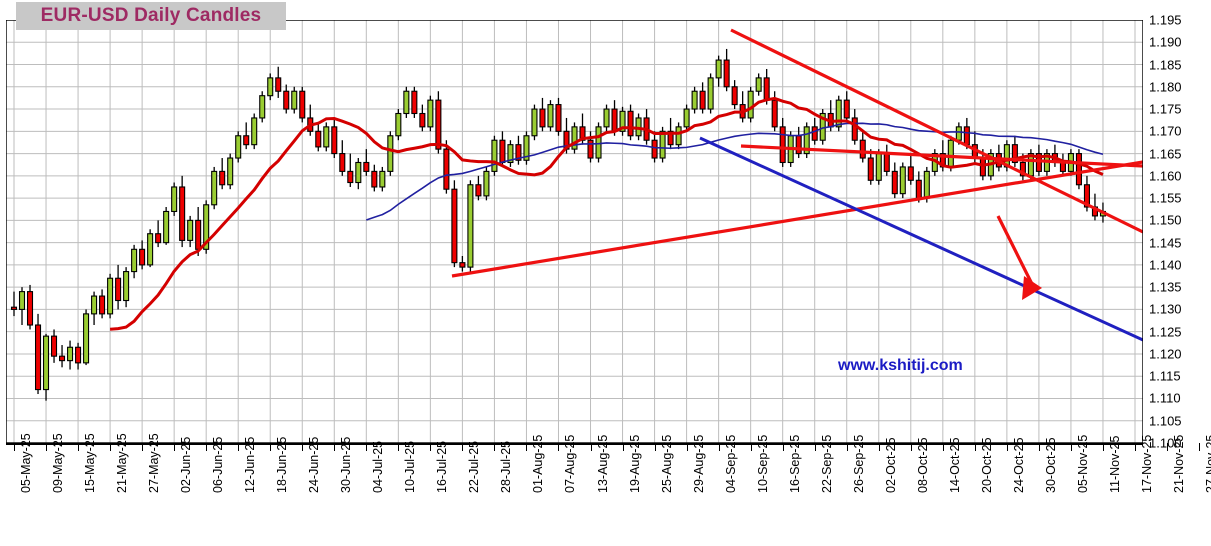 This screenshot has height=546, width=1211. What do you see at coordinates (1165, 131) in the screenshot?
I see `y-axis-tick-label: 1.170` at bounding box center [1165, 131].